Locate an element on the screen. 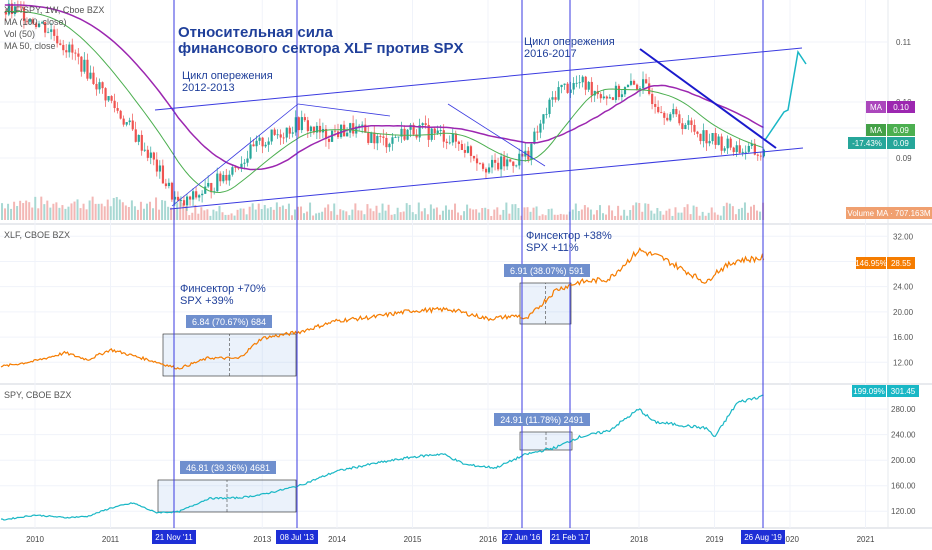  price-change-text: -17.43% is located at coordinates (867, 143).